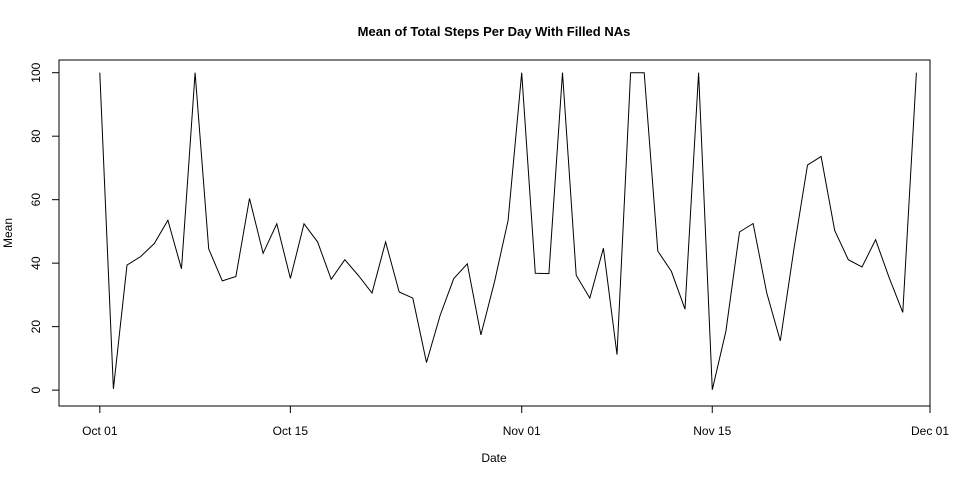 The image size is (960, 480). What do you see at coordinates (930, 431) in the screenshot?
I see `x-tick-label: Dec 01` at bounding box center [930, 431].